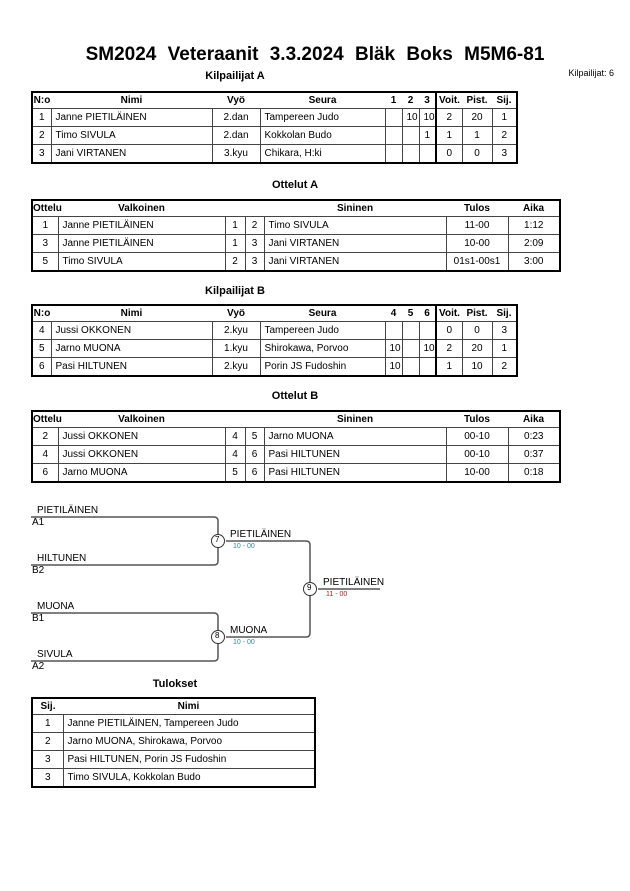  What do you see at coordinates (189, 778) in the screenshot?
I see `table-cell: Timo SIVULA, Kokkolan Budo` at bounding box center [189, 778].